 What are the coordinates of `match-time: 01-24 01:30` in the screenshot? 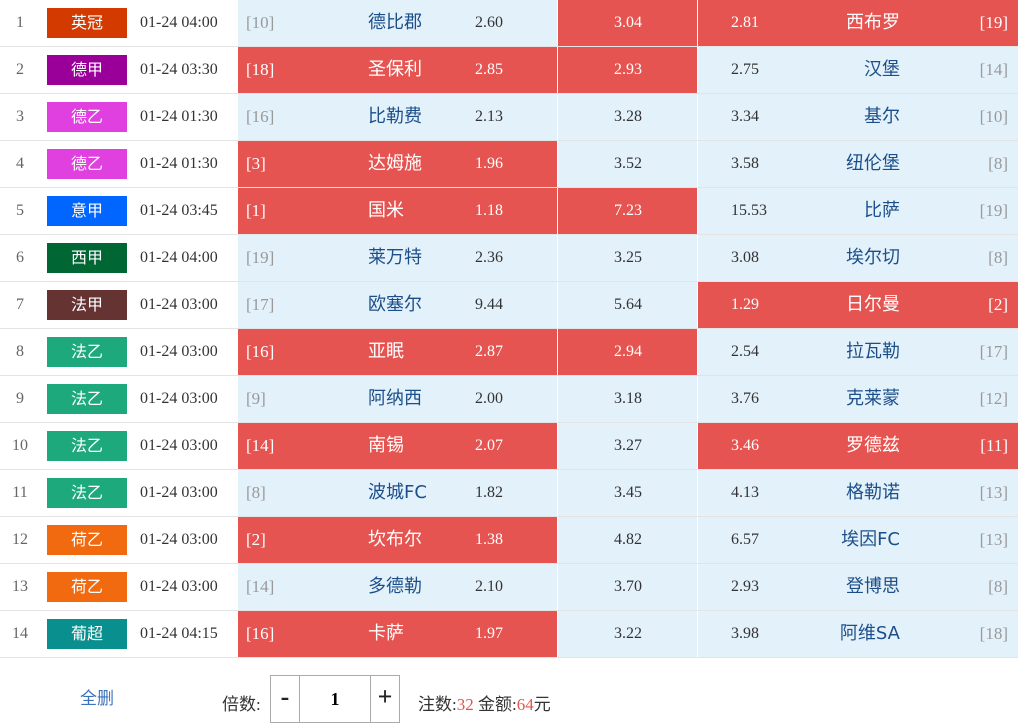 It's located at (179, 116).